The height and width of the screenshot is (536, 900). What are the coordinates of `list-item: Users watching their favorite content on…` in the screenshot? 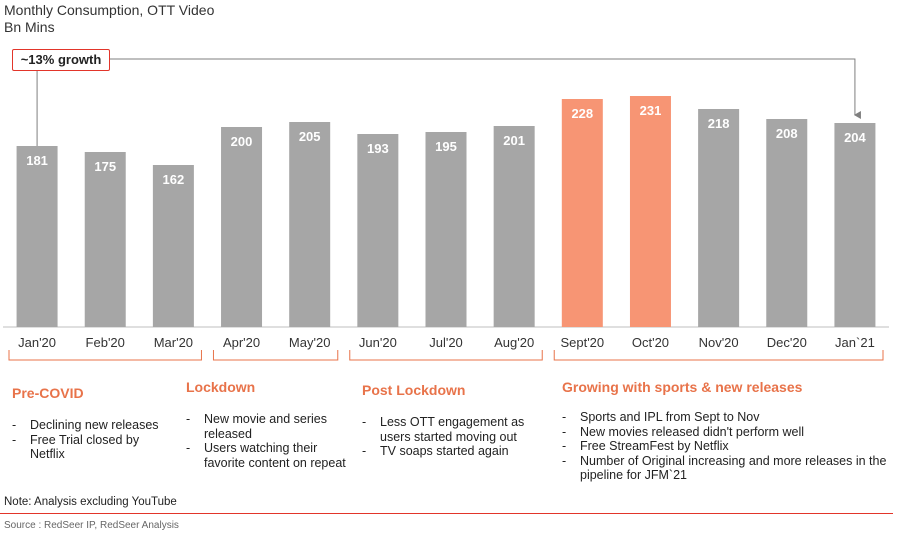 It's located at (271, 455).